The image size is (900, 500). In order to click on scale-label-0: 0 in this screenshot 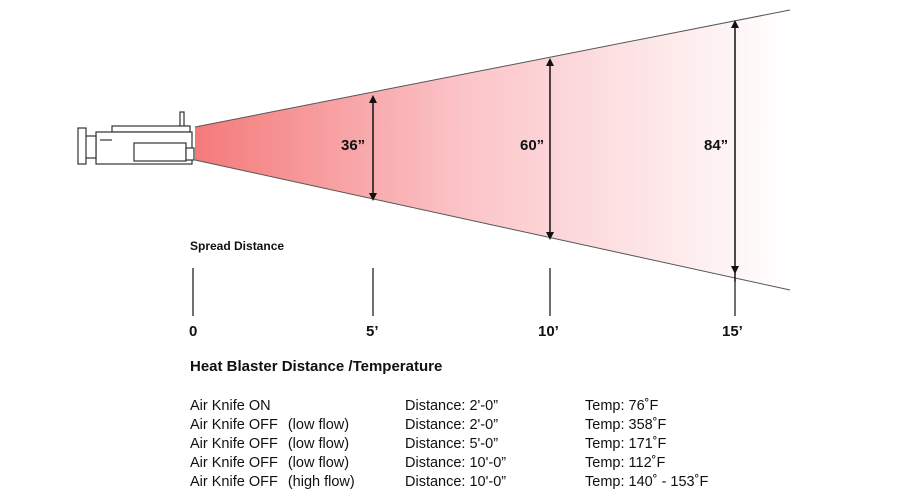, I will do `click(193, 331)`.